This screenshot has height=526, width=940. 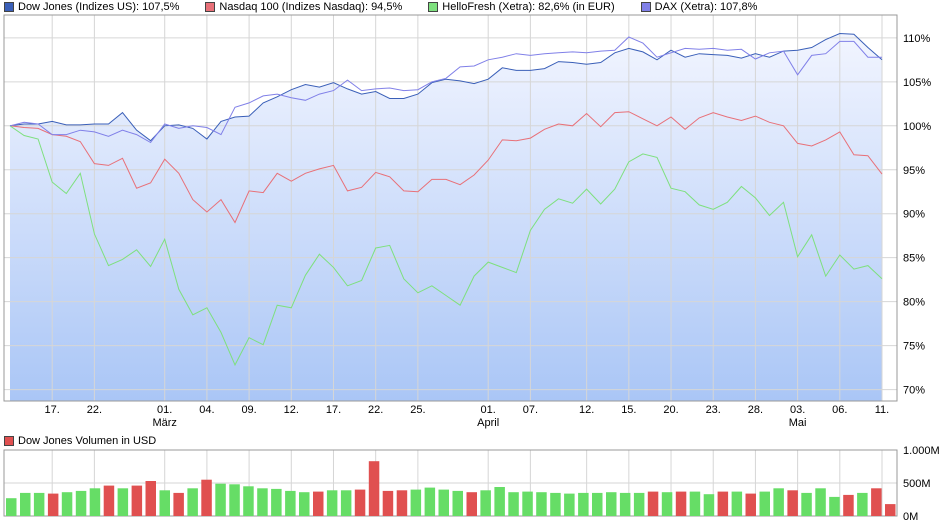 I want to click on y-tick-label: 105%, so click(x=917, y=83).